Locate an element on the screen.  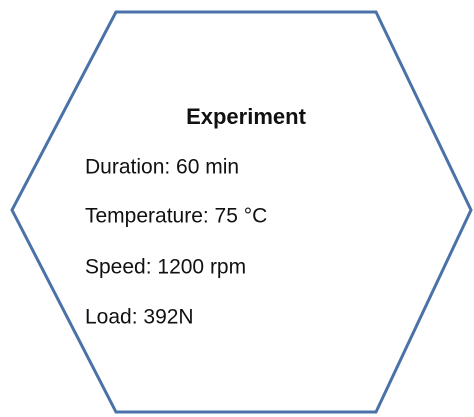
box-line: Duration: 60 min is located at coordinates (162, 167).